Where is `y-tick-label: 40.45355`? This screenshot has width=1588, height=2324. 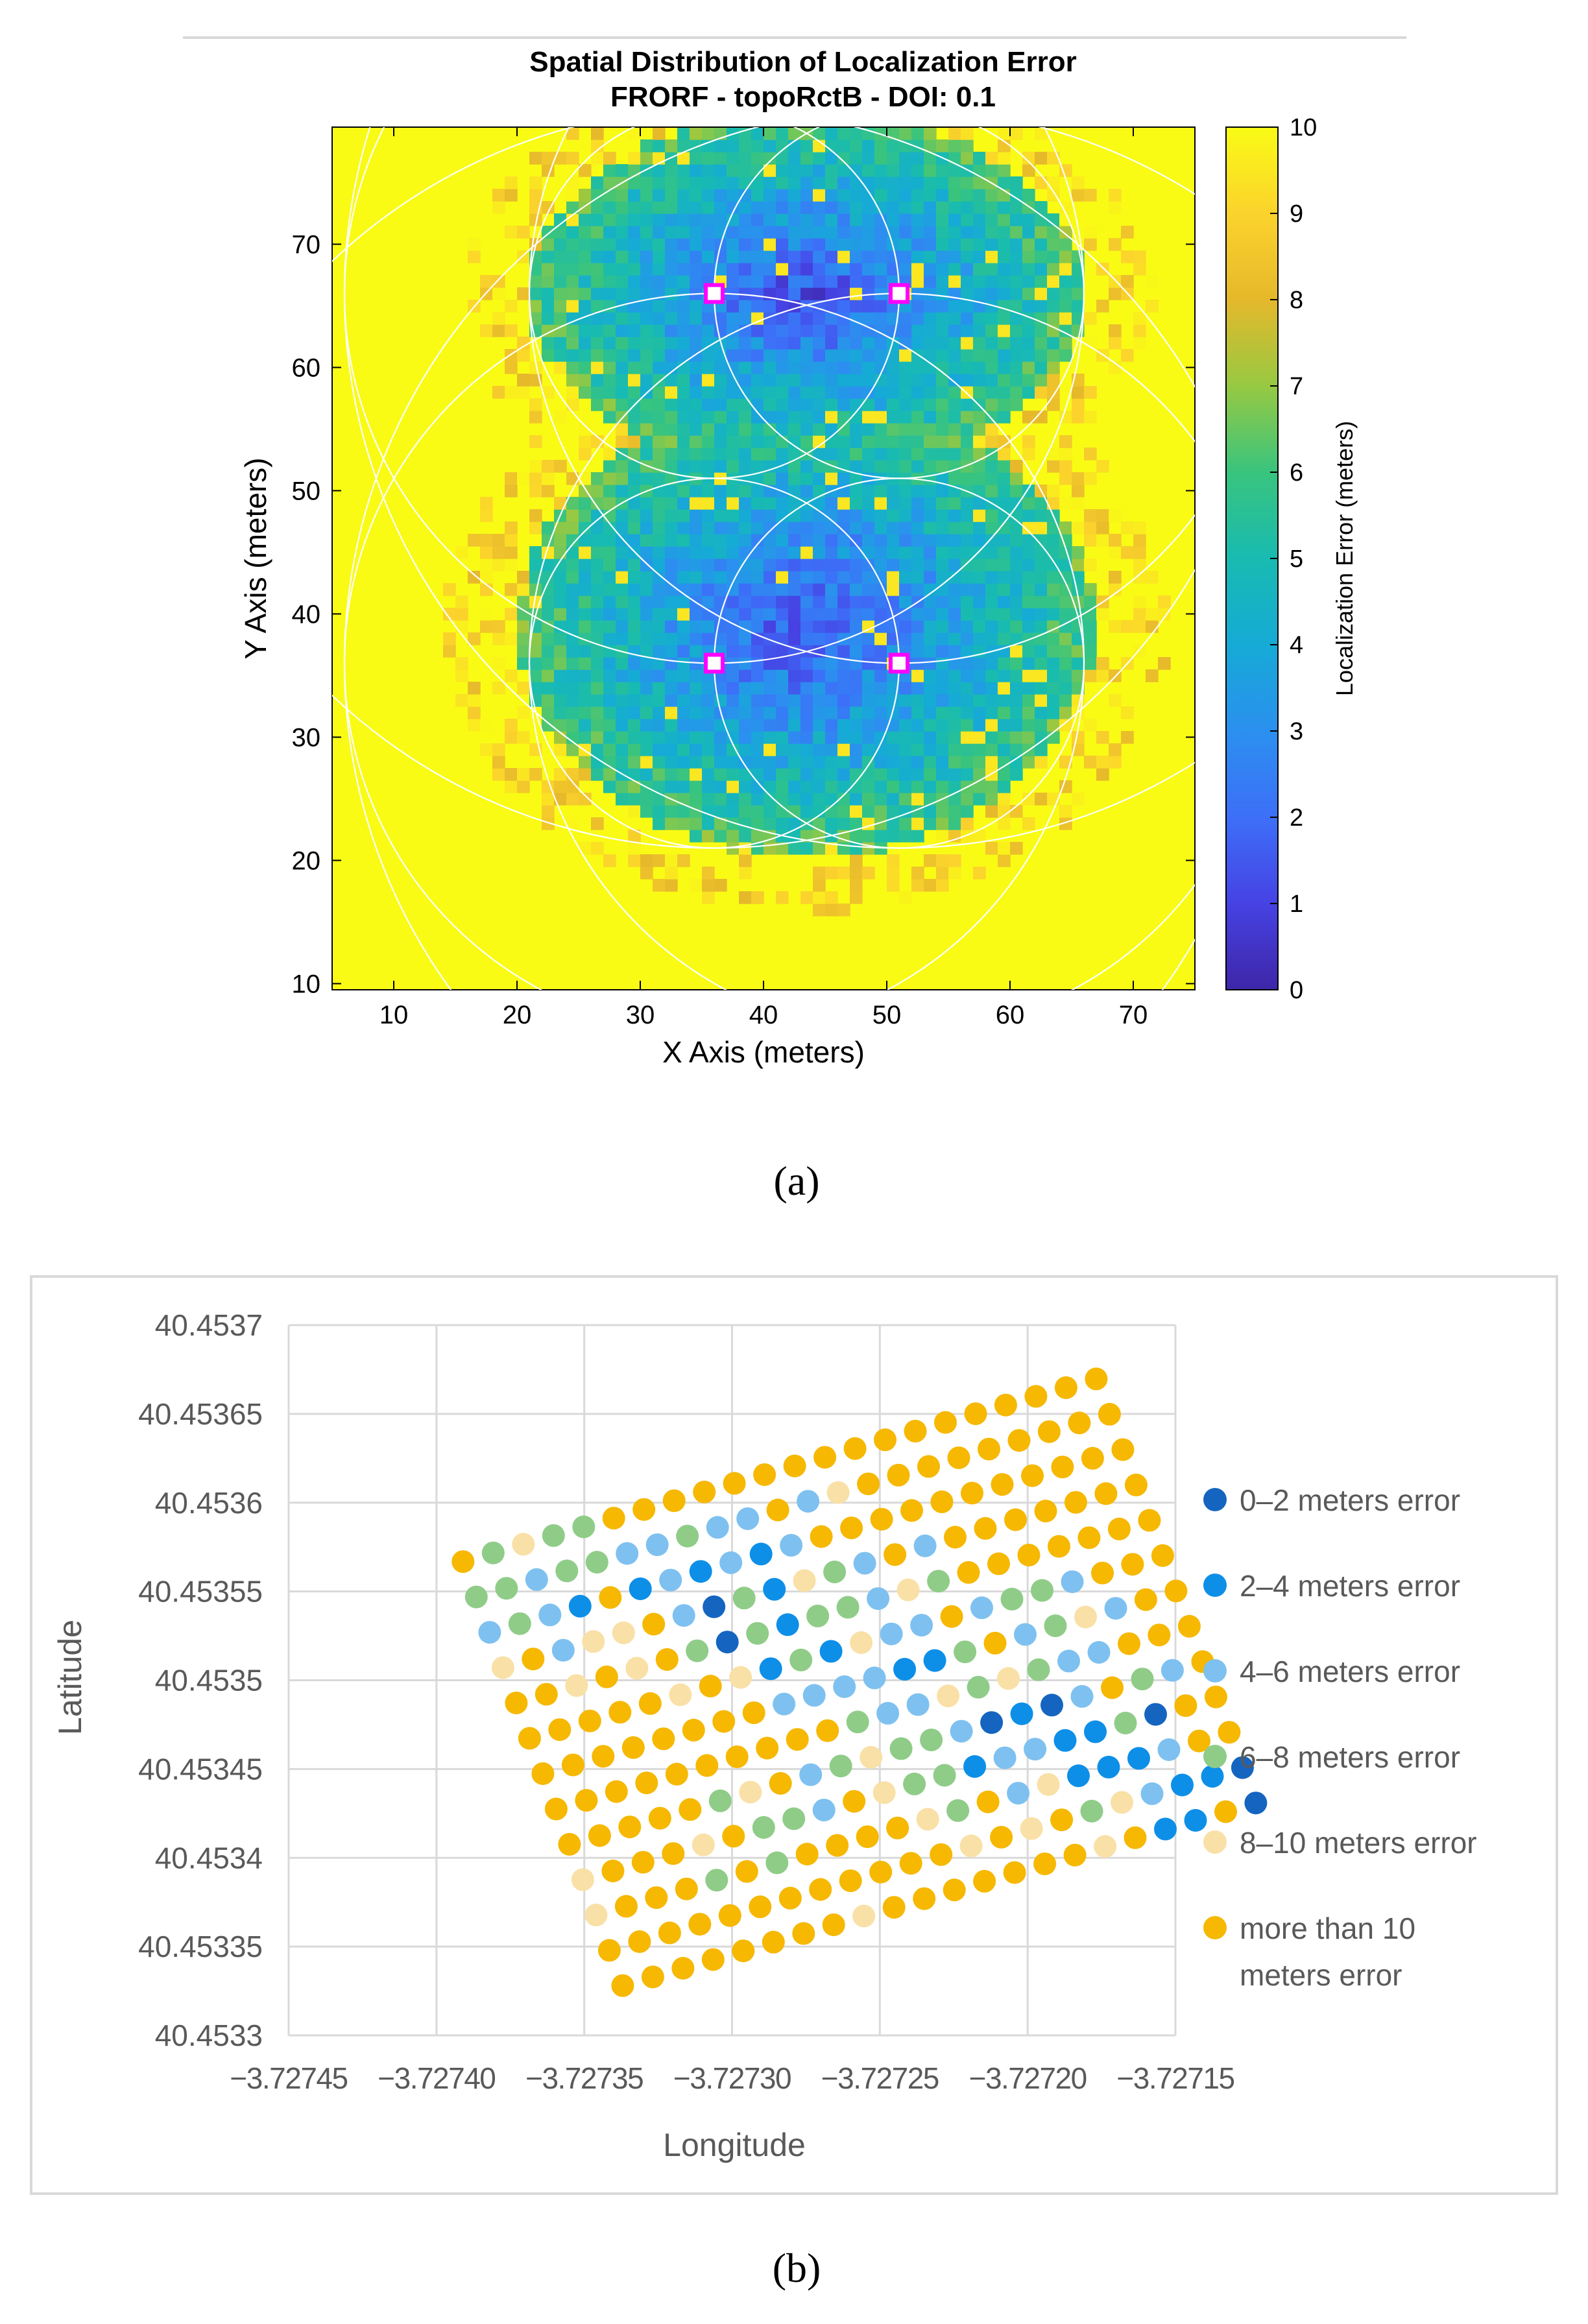 y-tick-label: 40.45355 is located at coordinates (200, 1592).